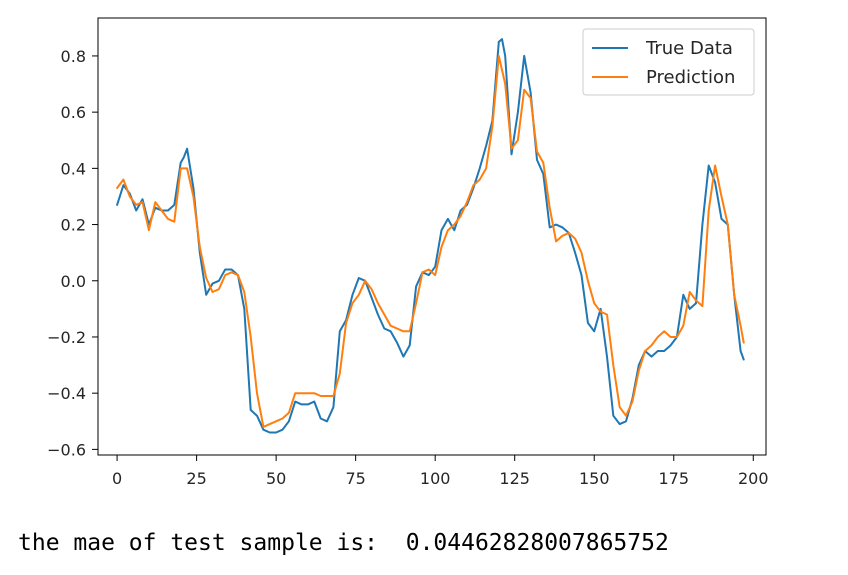 The image size is (848, 575). What do you see at coordinates (73, 281) in the screenshot?
I see `y-tick-label: 0.0` at bounding box center [73, 281].